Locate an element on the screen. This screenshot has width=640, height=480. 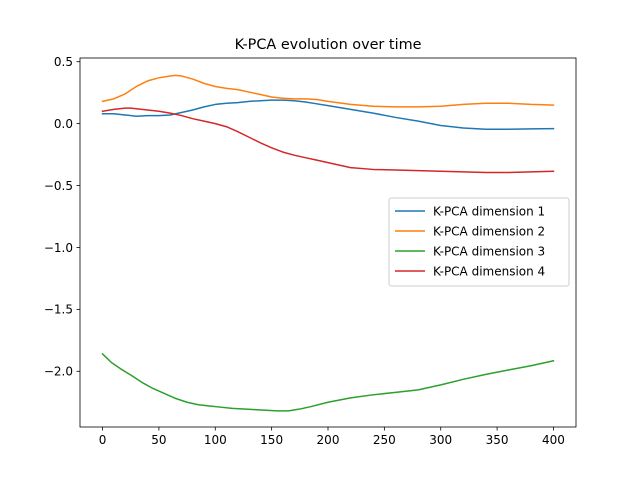
x-tick-label: 0 is located at coordinates (103, 440).